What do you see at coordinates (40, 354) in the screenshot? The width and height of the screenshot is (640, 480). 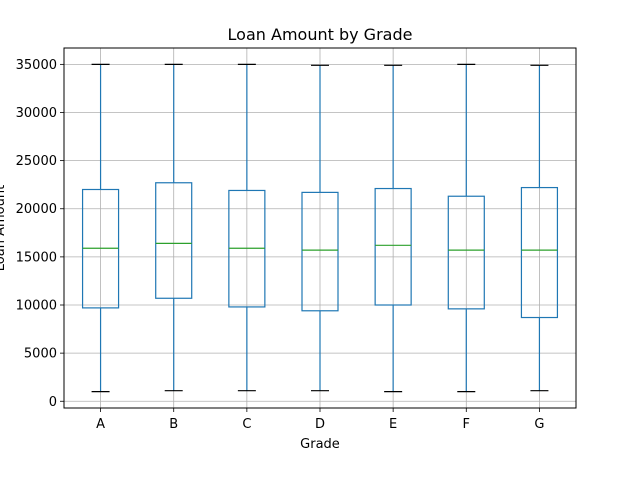 I see `y-tick-label: 5000` at bounding box center [40, 354].